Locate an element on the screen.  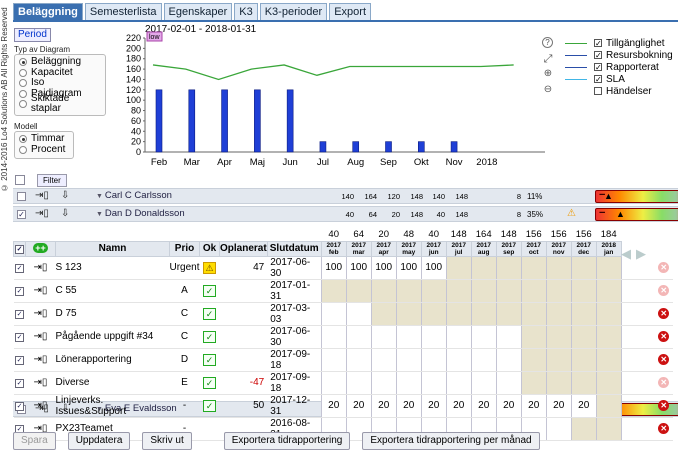
task-prio: A is located at coordinates (184, 291).